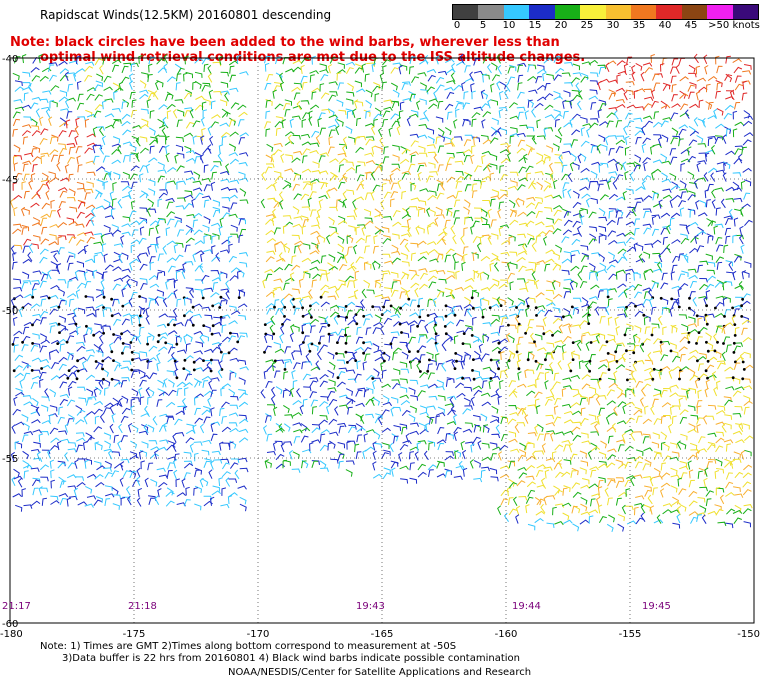 Image resolution: width=760 pixels, height=688 pixels. I want to click on color-scale-bar, so click(605, 12).